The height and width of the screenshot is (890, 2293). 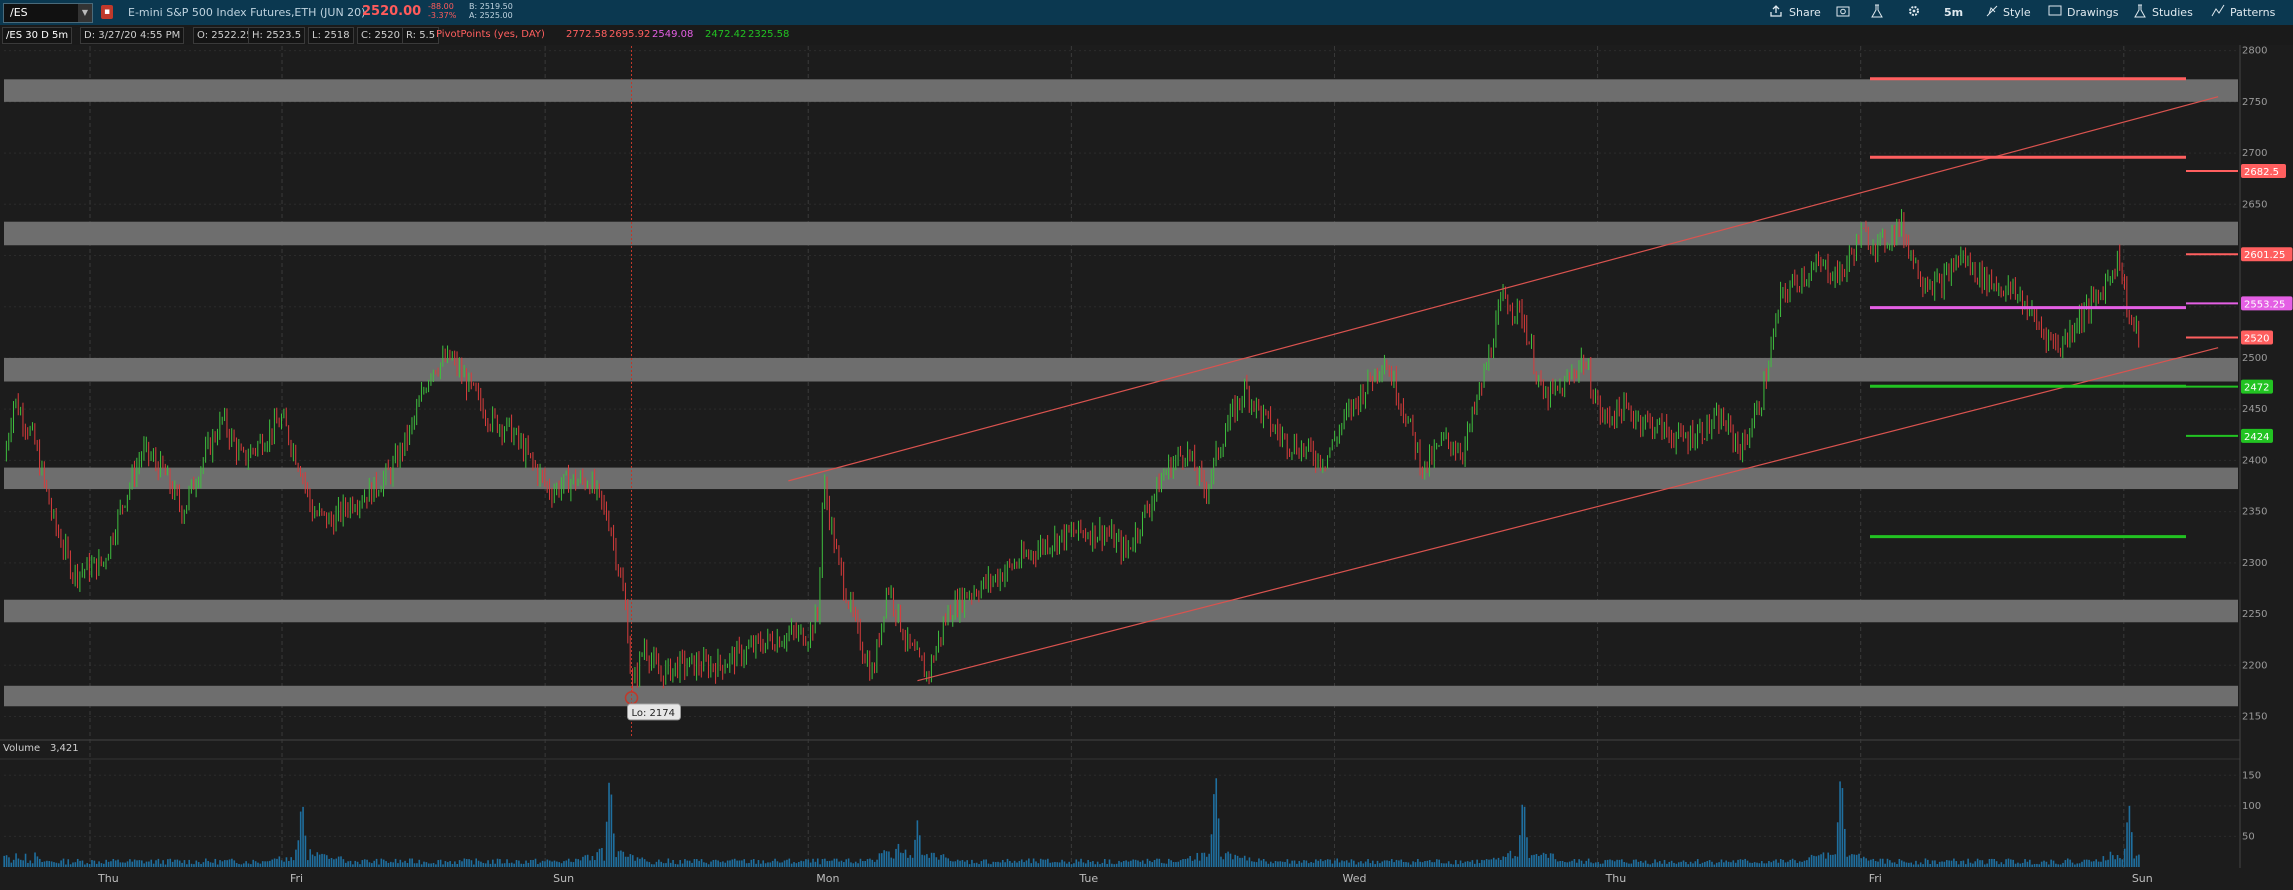 What do you see at coordinates (1877, 11) in the screenshot?
I see `flask-icon` at bounding box center [1877, 11].